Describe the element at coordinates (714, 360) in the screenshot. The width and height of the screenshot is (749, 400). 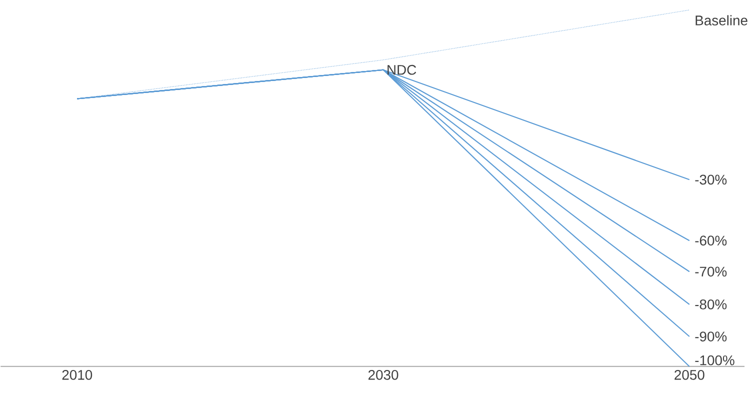
I see `series-label: -100%` at that location.